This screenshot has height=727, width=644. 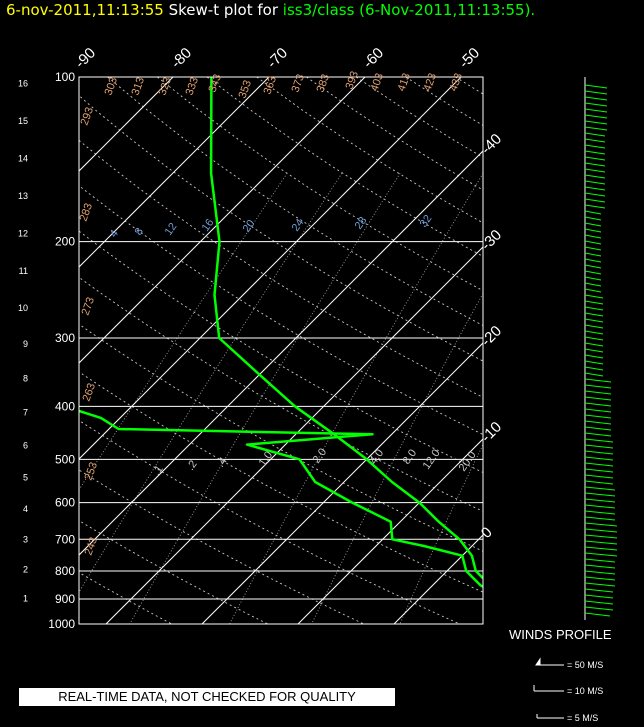 I want to click on pressure-tick-label: 300, so click(x=65, y=338).